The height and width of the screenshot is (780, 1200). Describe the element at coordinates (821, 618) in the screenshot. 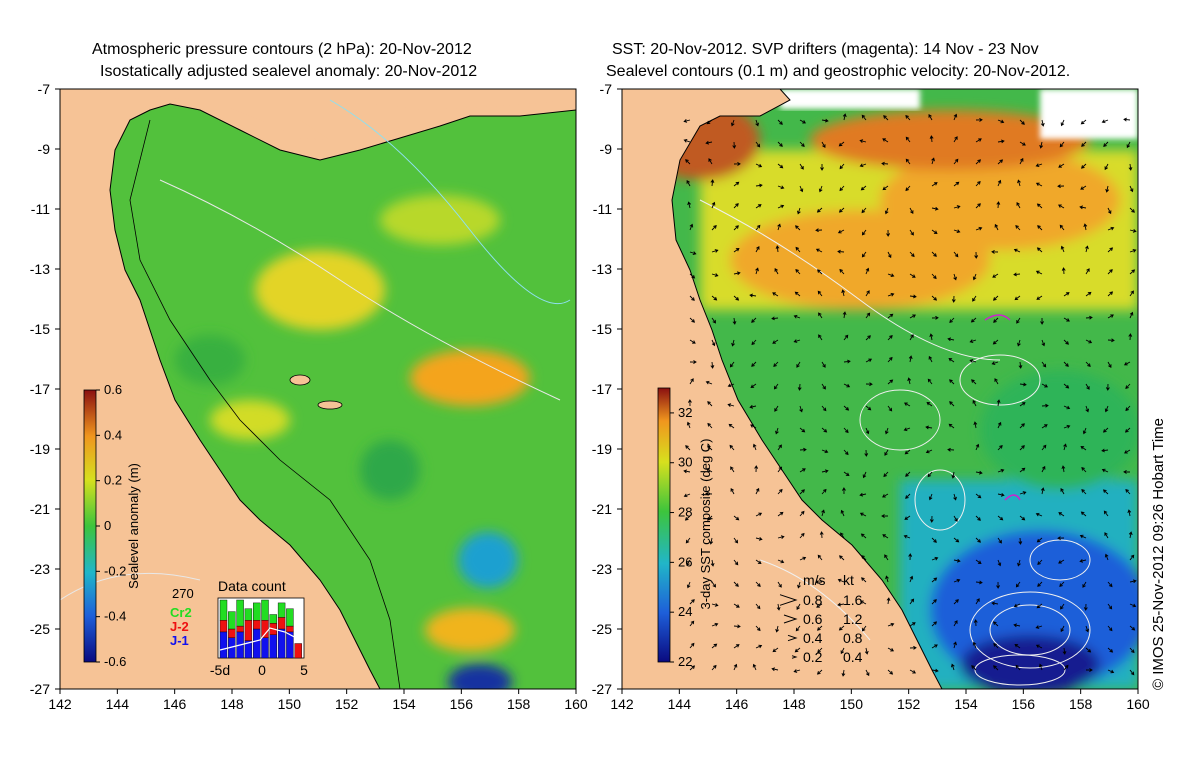

I see `velocity-legend: m/s kt 0.8 1.6 0.6 1.2 0.4 0.8 0.2 0.4` at that location.